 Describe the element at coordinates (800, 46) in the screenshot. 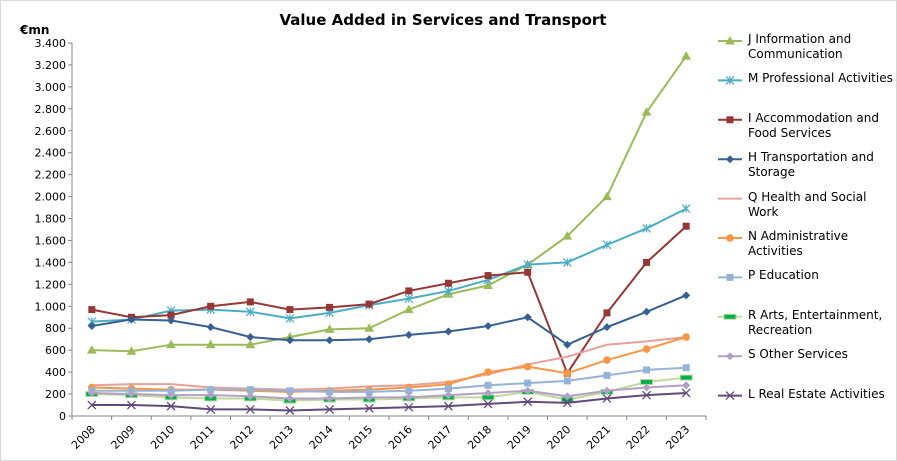

I see `legend-label: J Information and Communication` at that location.